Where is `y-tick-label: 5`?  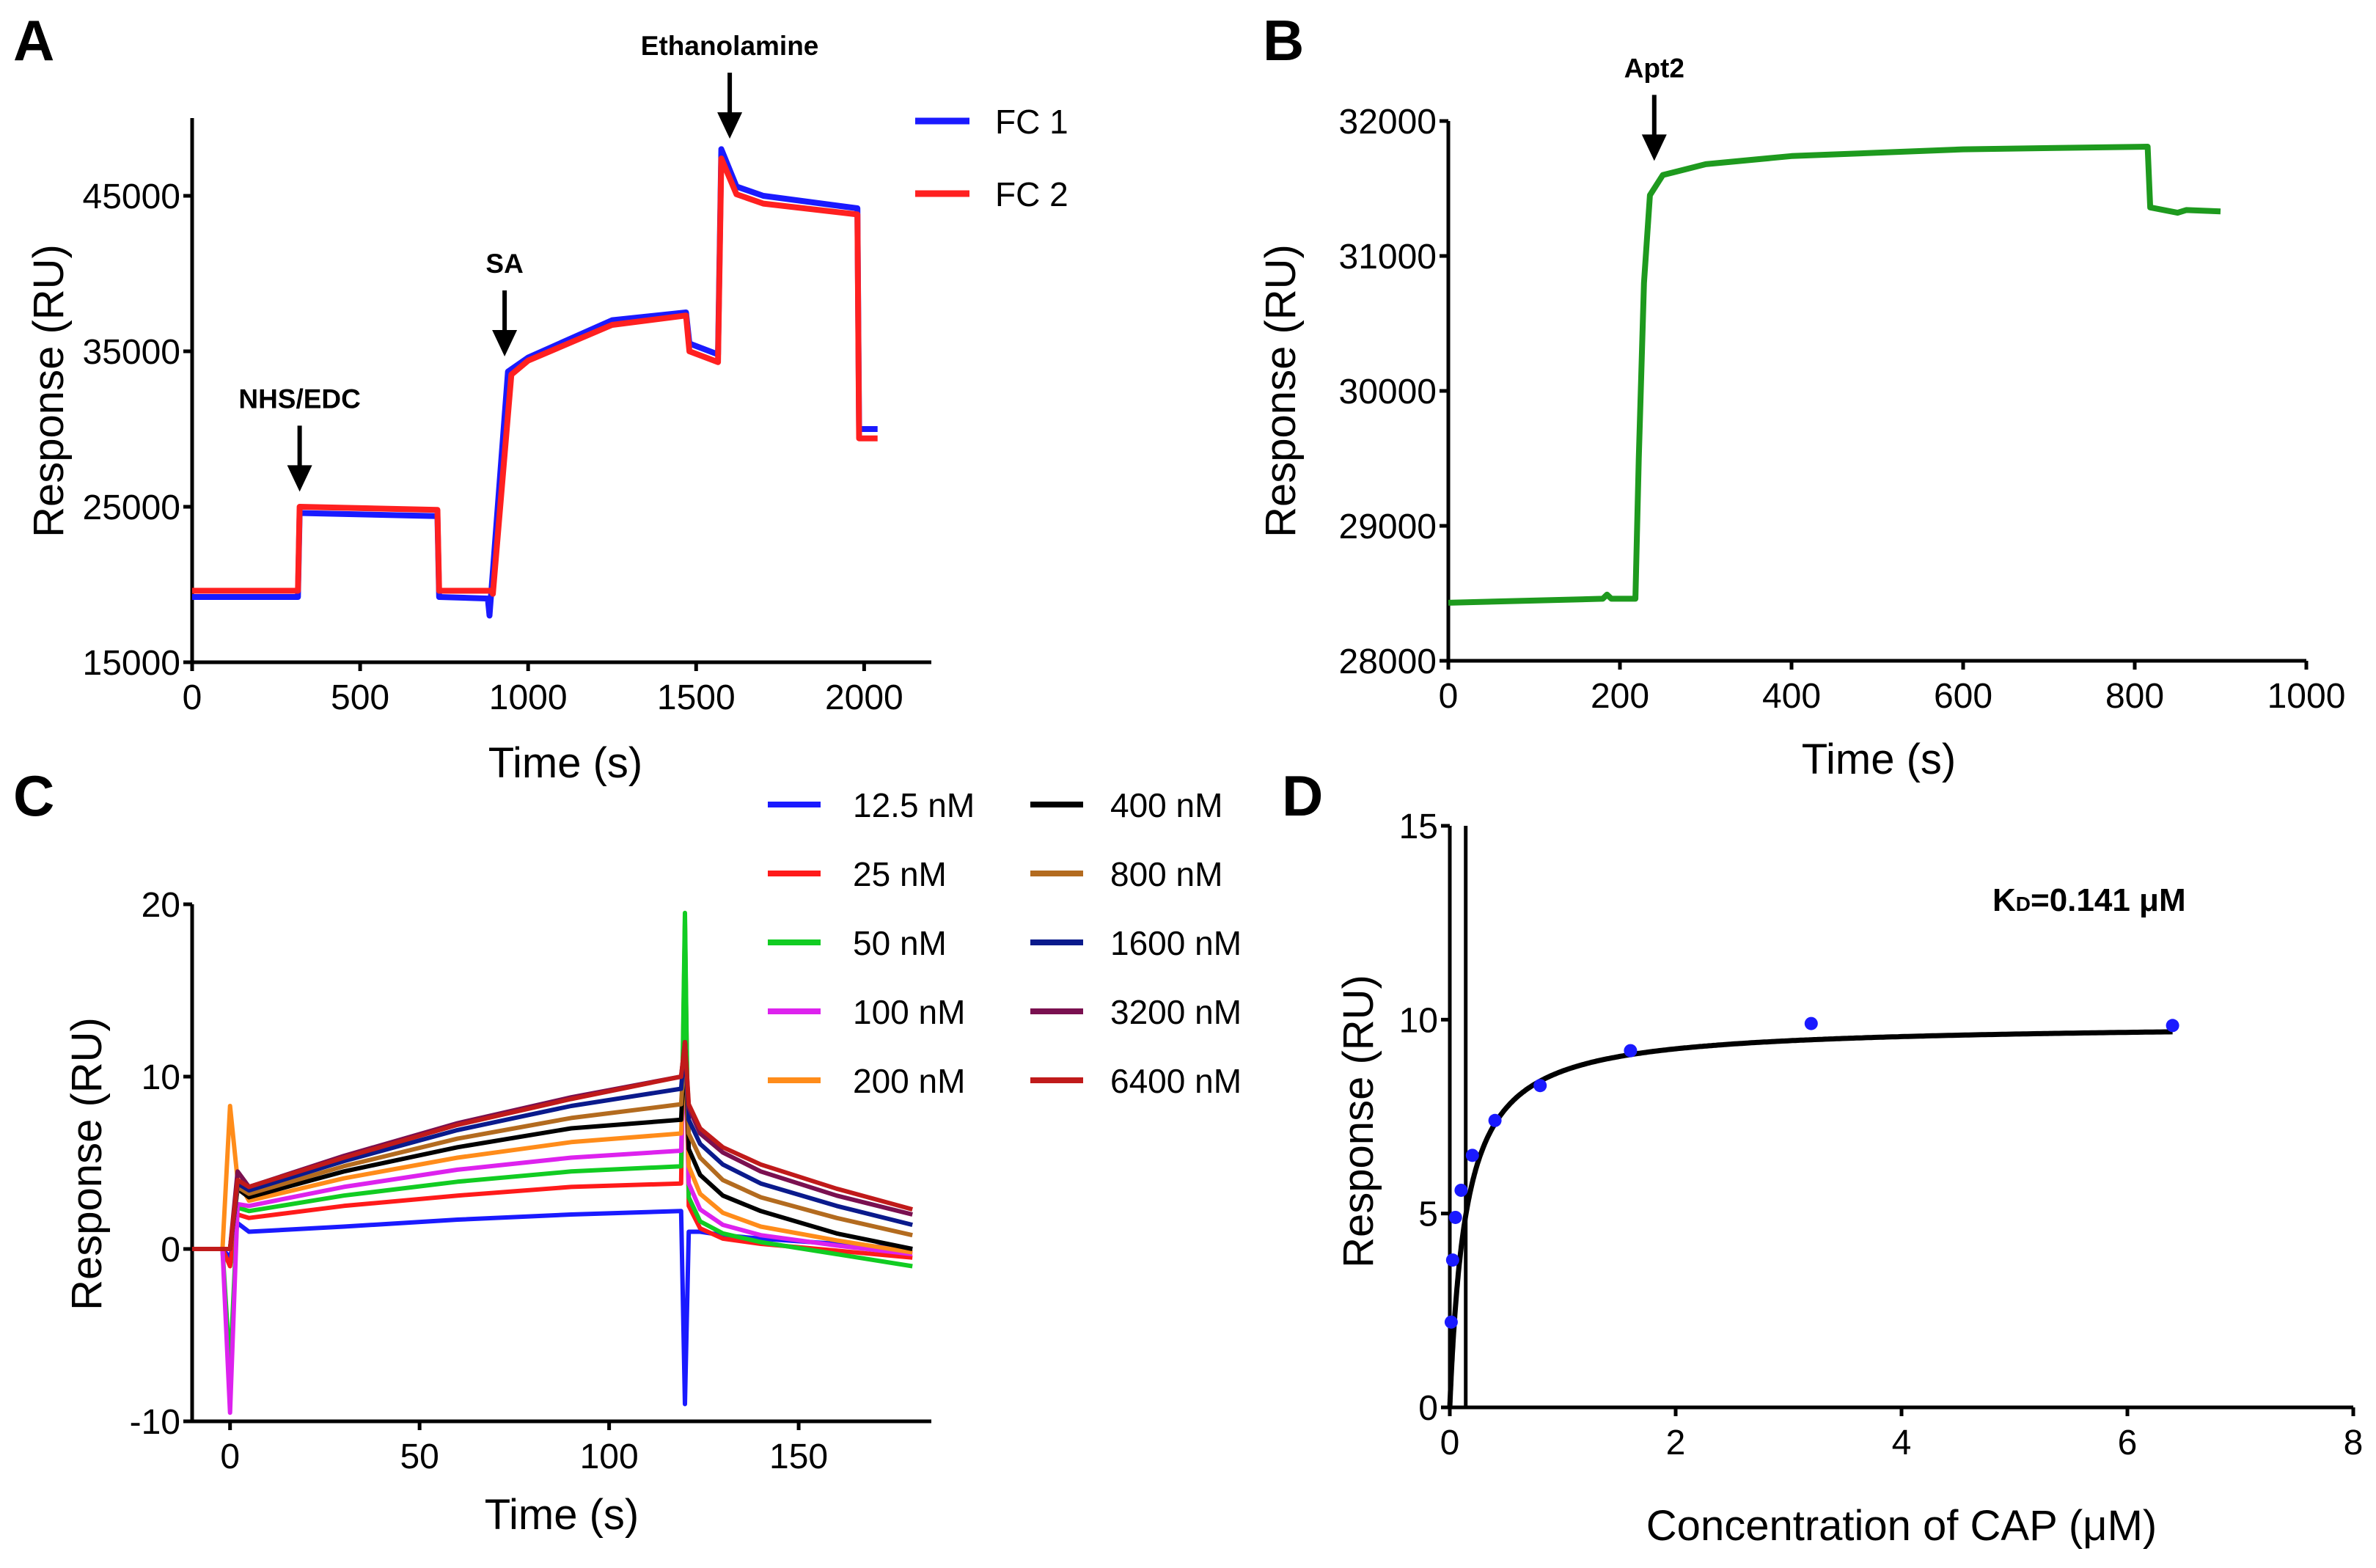
y-tick-label: 5 is located at coordinates (1428, 1214).